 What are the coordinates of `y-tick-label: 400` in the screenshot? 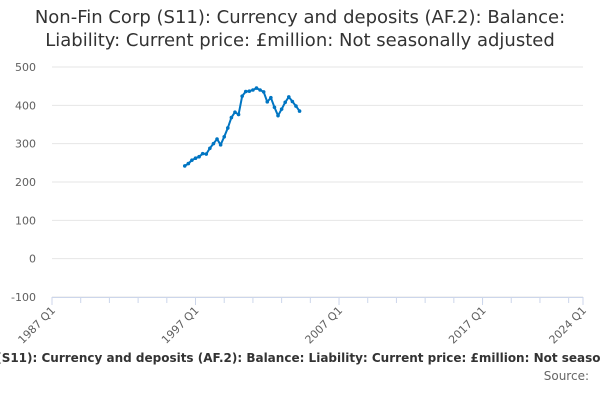 It's located at (25, 105).